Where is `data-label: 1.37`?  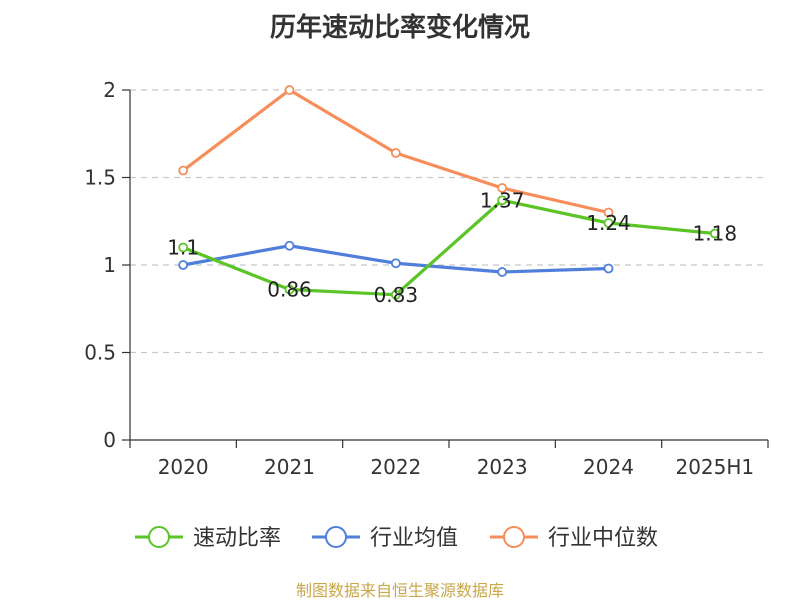 data-label: 1.37 is located at coordinates (502, 200).